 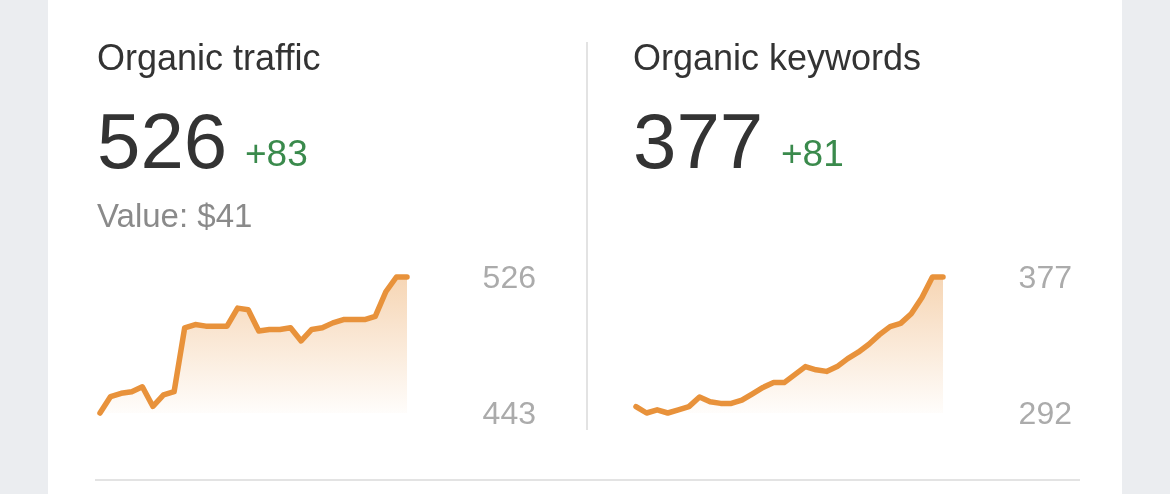 I want to click on chart-title: Organic traffic, so click(x=209, y=57).